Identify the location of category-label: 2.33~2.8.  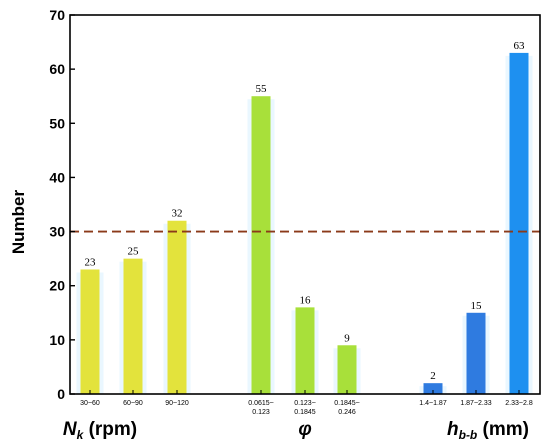
(519, 403).